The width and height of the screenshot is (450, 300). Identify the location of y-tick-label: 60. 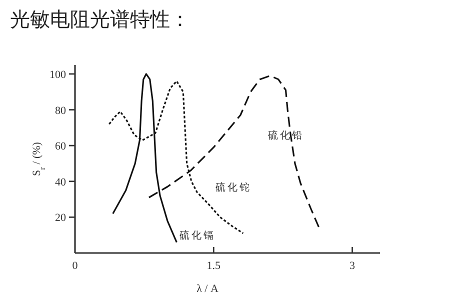
(60, 146).